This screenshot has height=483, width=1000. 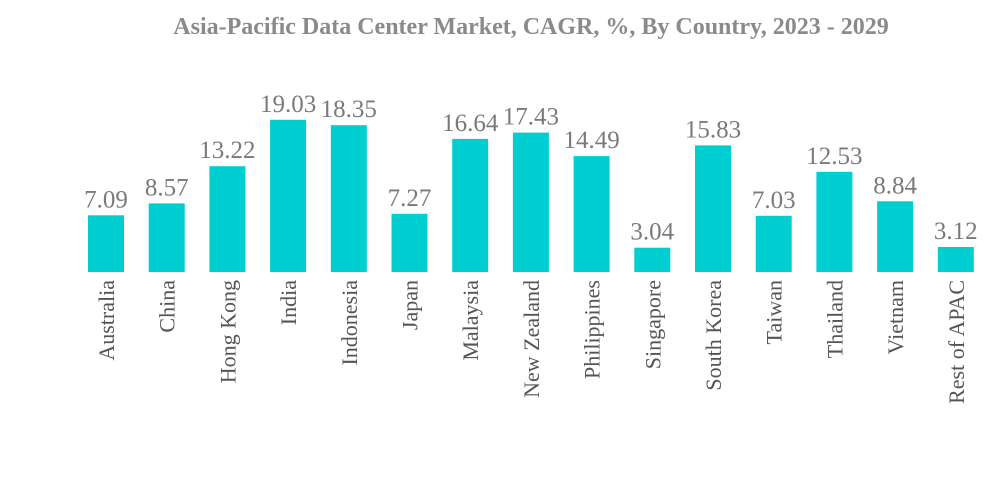 I want to click on bar-hong-kong, so click(x=227, y=219).